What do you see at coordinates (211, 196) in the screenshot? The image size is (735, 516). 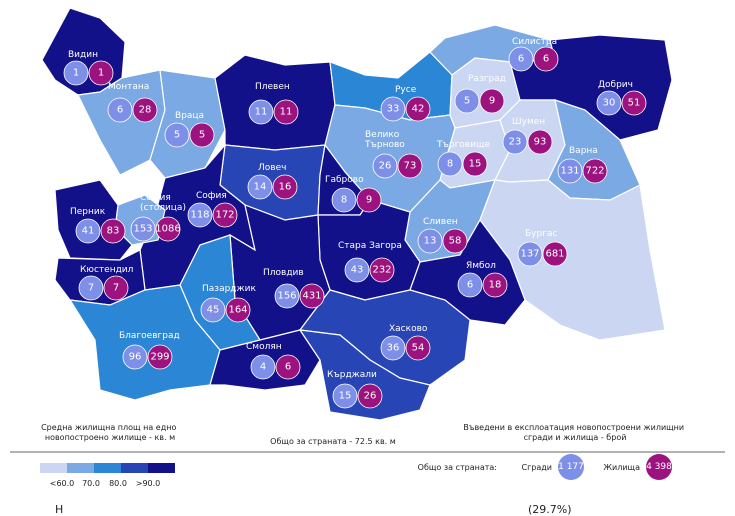 I see `region-name-label: София` at bounding box center [211, 196].